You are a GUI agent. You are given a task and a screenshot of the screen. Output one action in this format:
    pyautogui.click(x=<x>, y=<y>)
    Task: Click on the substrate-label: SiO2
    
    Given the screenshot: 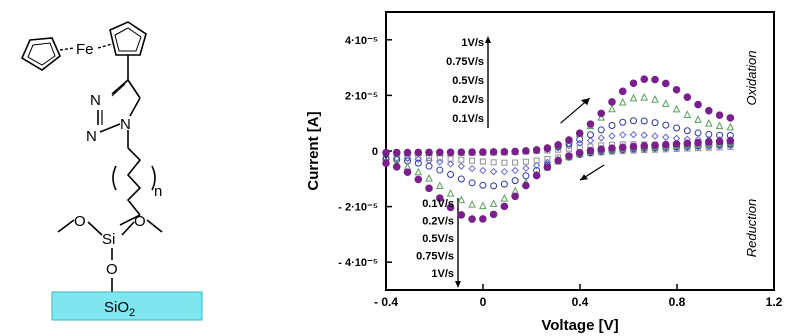 What is the action you would take?
    pyautogui.click(x=119, y=309)
    